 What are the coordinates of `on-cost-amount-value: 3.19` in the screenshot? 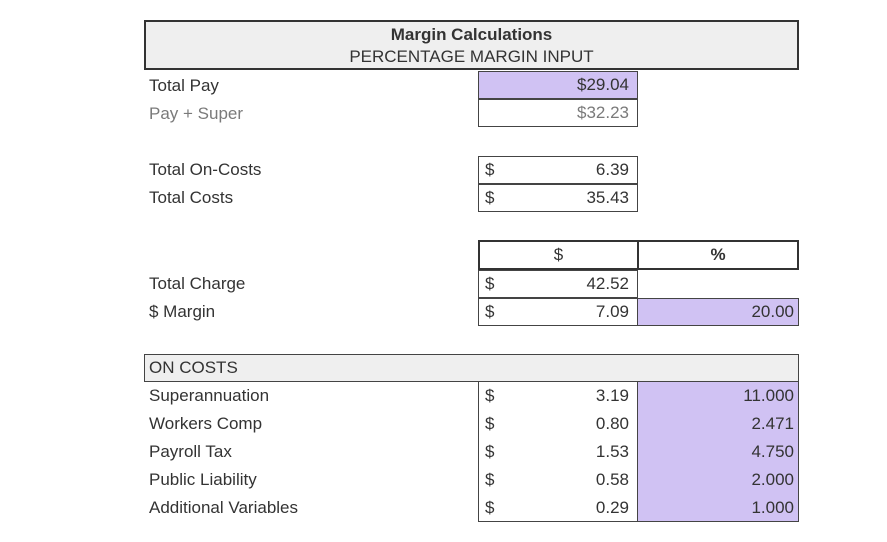 It's located at (612, 395).